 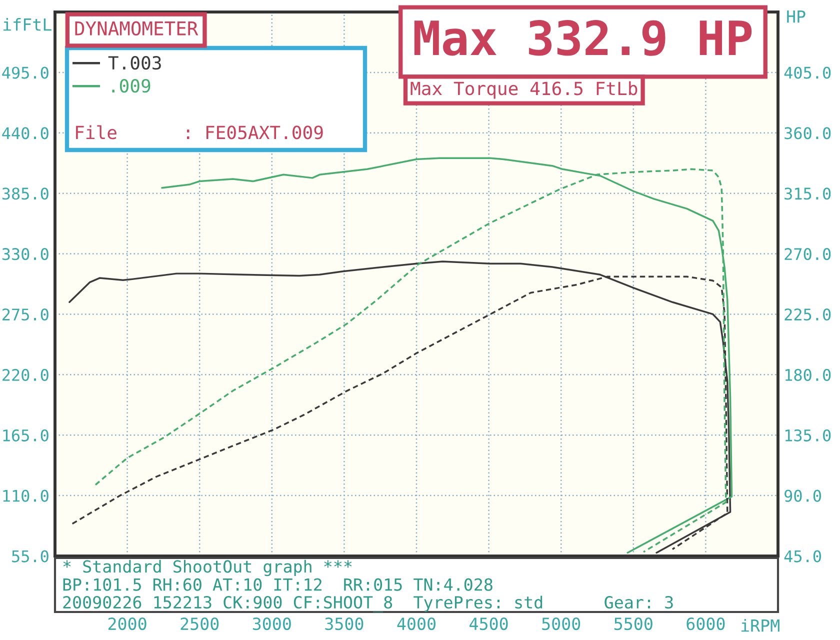 What do you see at coordinates (807, 133) in the screenshot?
I see `y2-tick-label: 360.0` at bounding box center [807, 133].